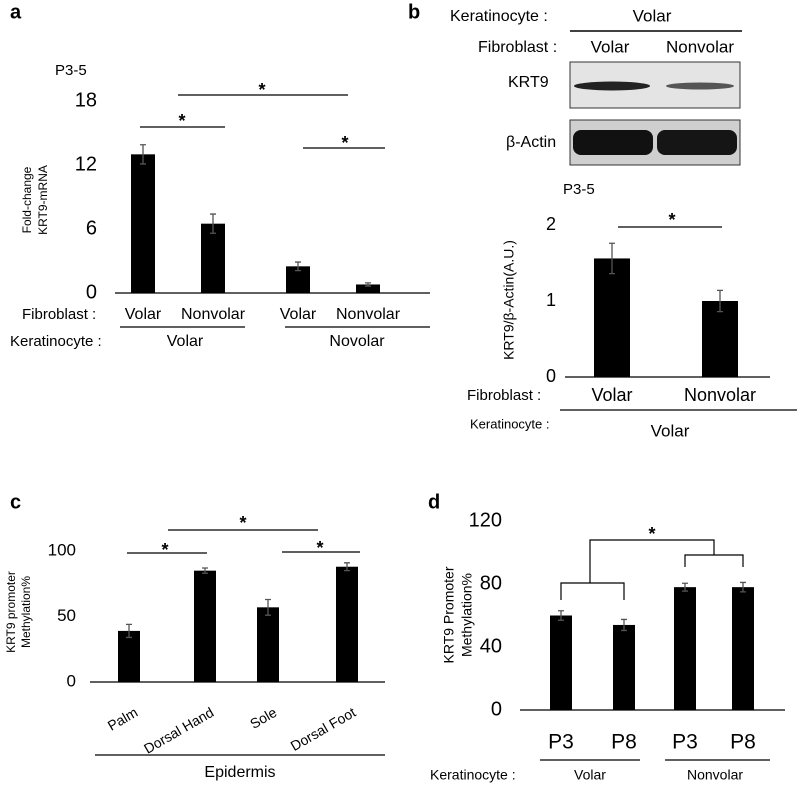 The width and height of the screenshot is (800, 790). What do you see at coordinates (62, 549) in the screenshot?
I see `y-tick-label: 100` at bounding box center [62, 549].